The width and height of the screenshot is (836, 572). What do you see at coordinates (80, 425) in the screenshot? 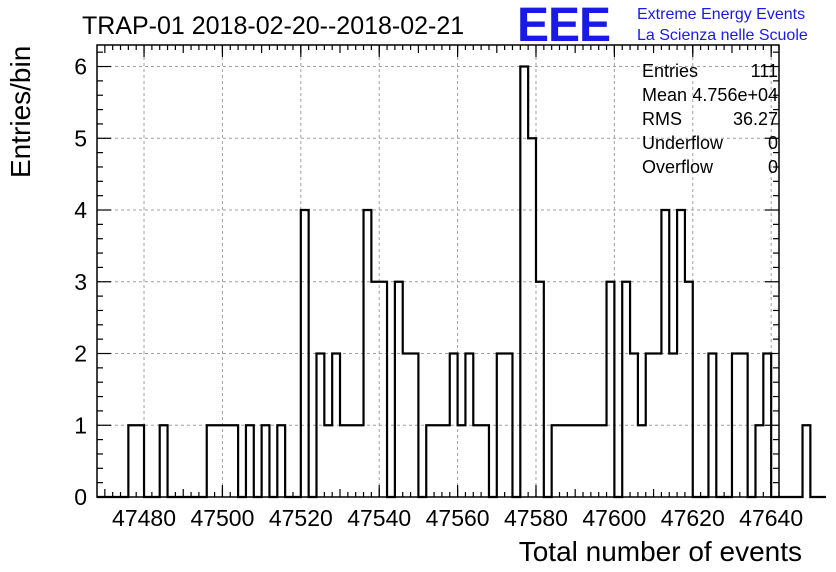
I see `y-tick-label: 1` at bounding box center [80, 425].